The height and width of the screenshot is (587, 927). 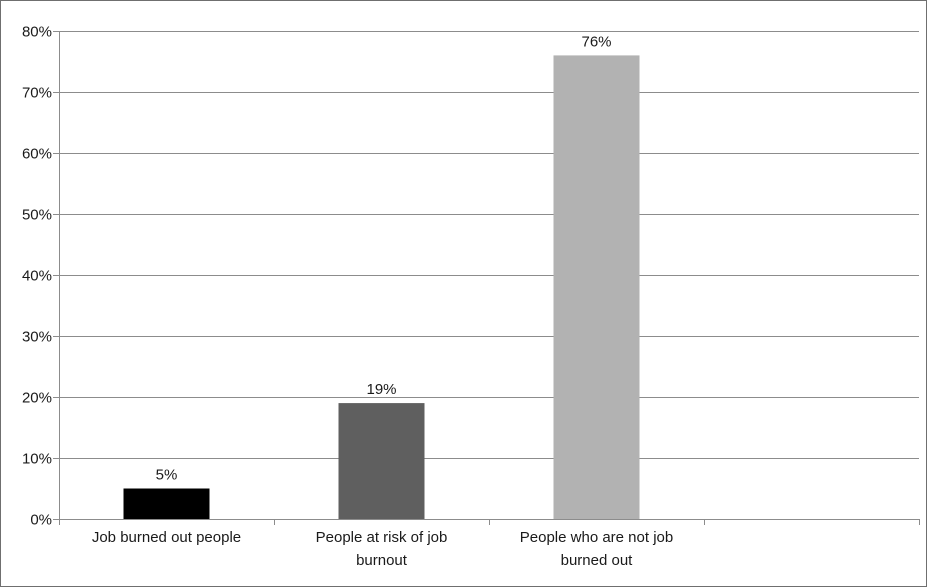 What do you see at coordinates (37, 32) in the screenshot?
I see `y-tick-label: 80%` at bounding box center [37, 32].